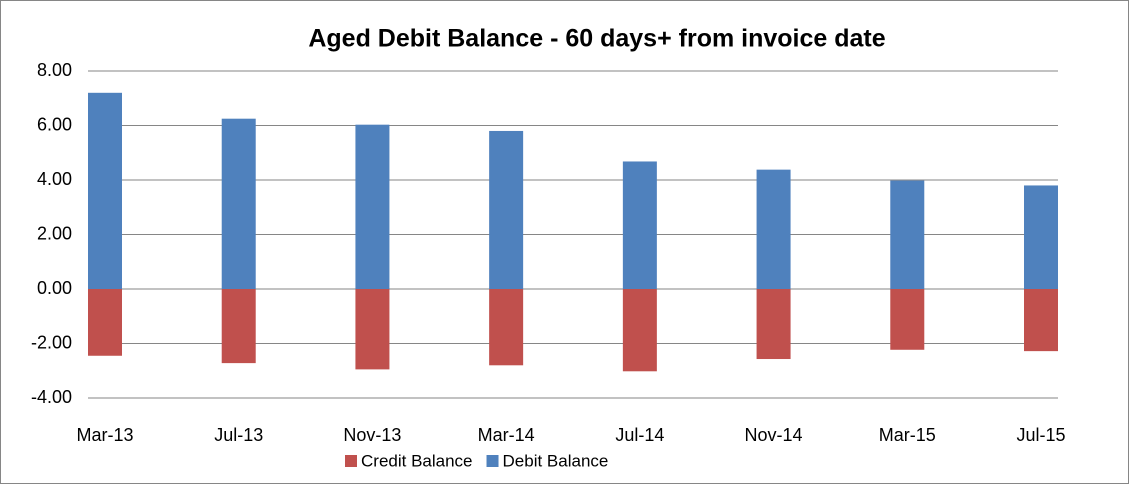 This screenshot has height=484, width=1129. I want to click on y-tick-label: 2.00, so click(54, 233).